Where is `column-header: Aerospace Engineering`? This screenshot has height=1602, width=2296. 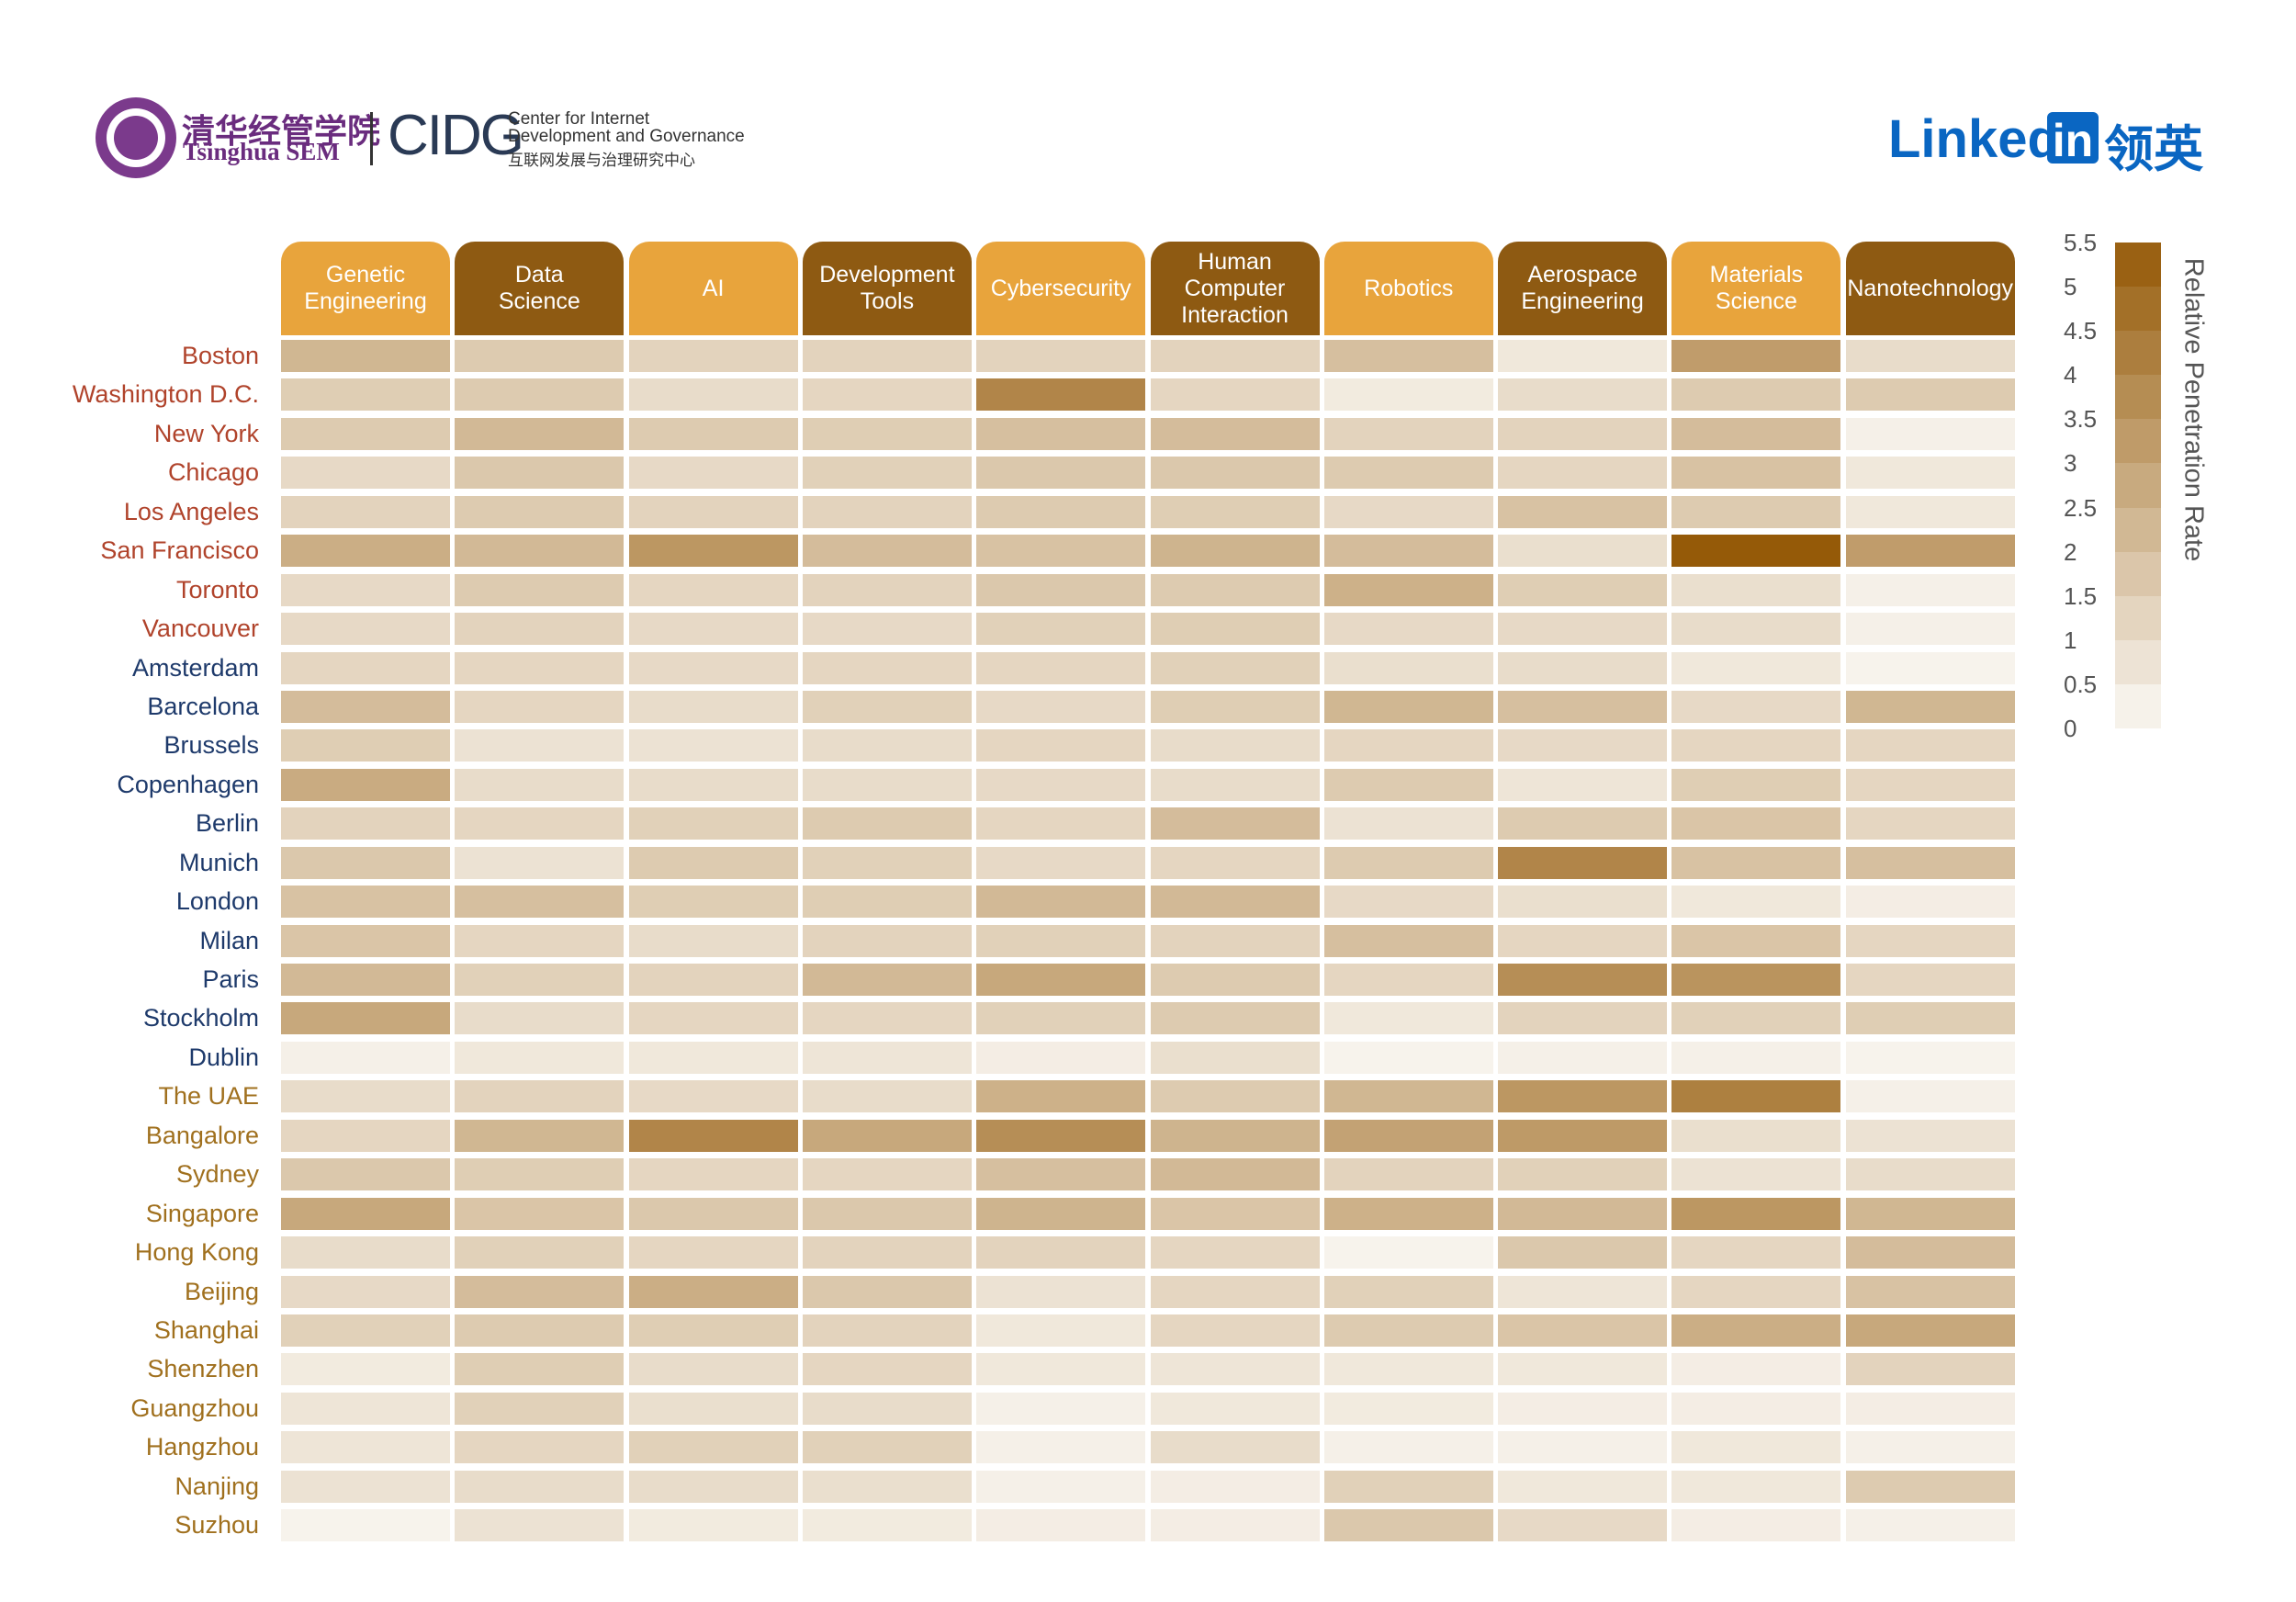 column-header: Aerospace Engineering is located at coordinates (1583, 288).